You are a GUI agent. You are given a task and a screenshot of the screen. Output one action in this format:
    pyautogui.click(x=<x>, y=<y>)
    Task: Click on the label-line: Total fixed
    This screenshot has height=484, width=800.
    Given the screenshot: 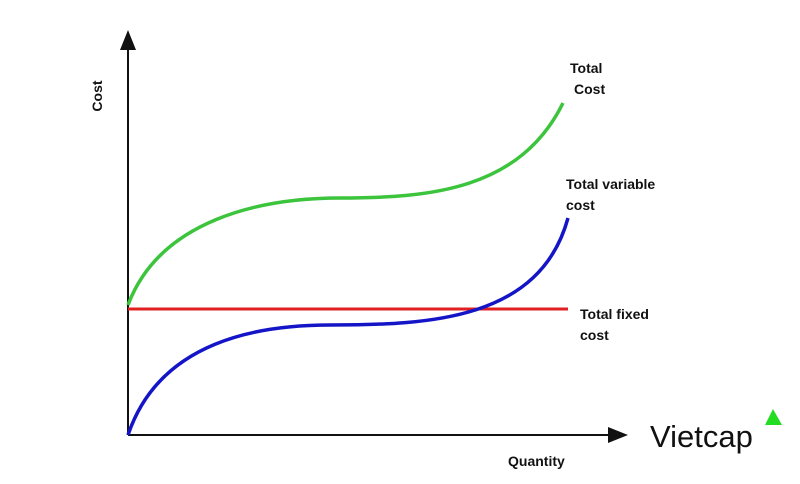 What is the action you would take?
    pyautogui.click(x=614, y=314)
    